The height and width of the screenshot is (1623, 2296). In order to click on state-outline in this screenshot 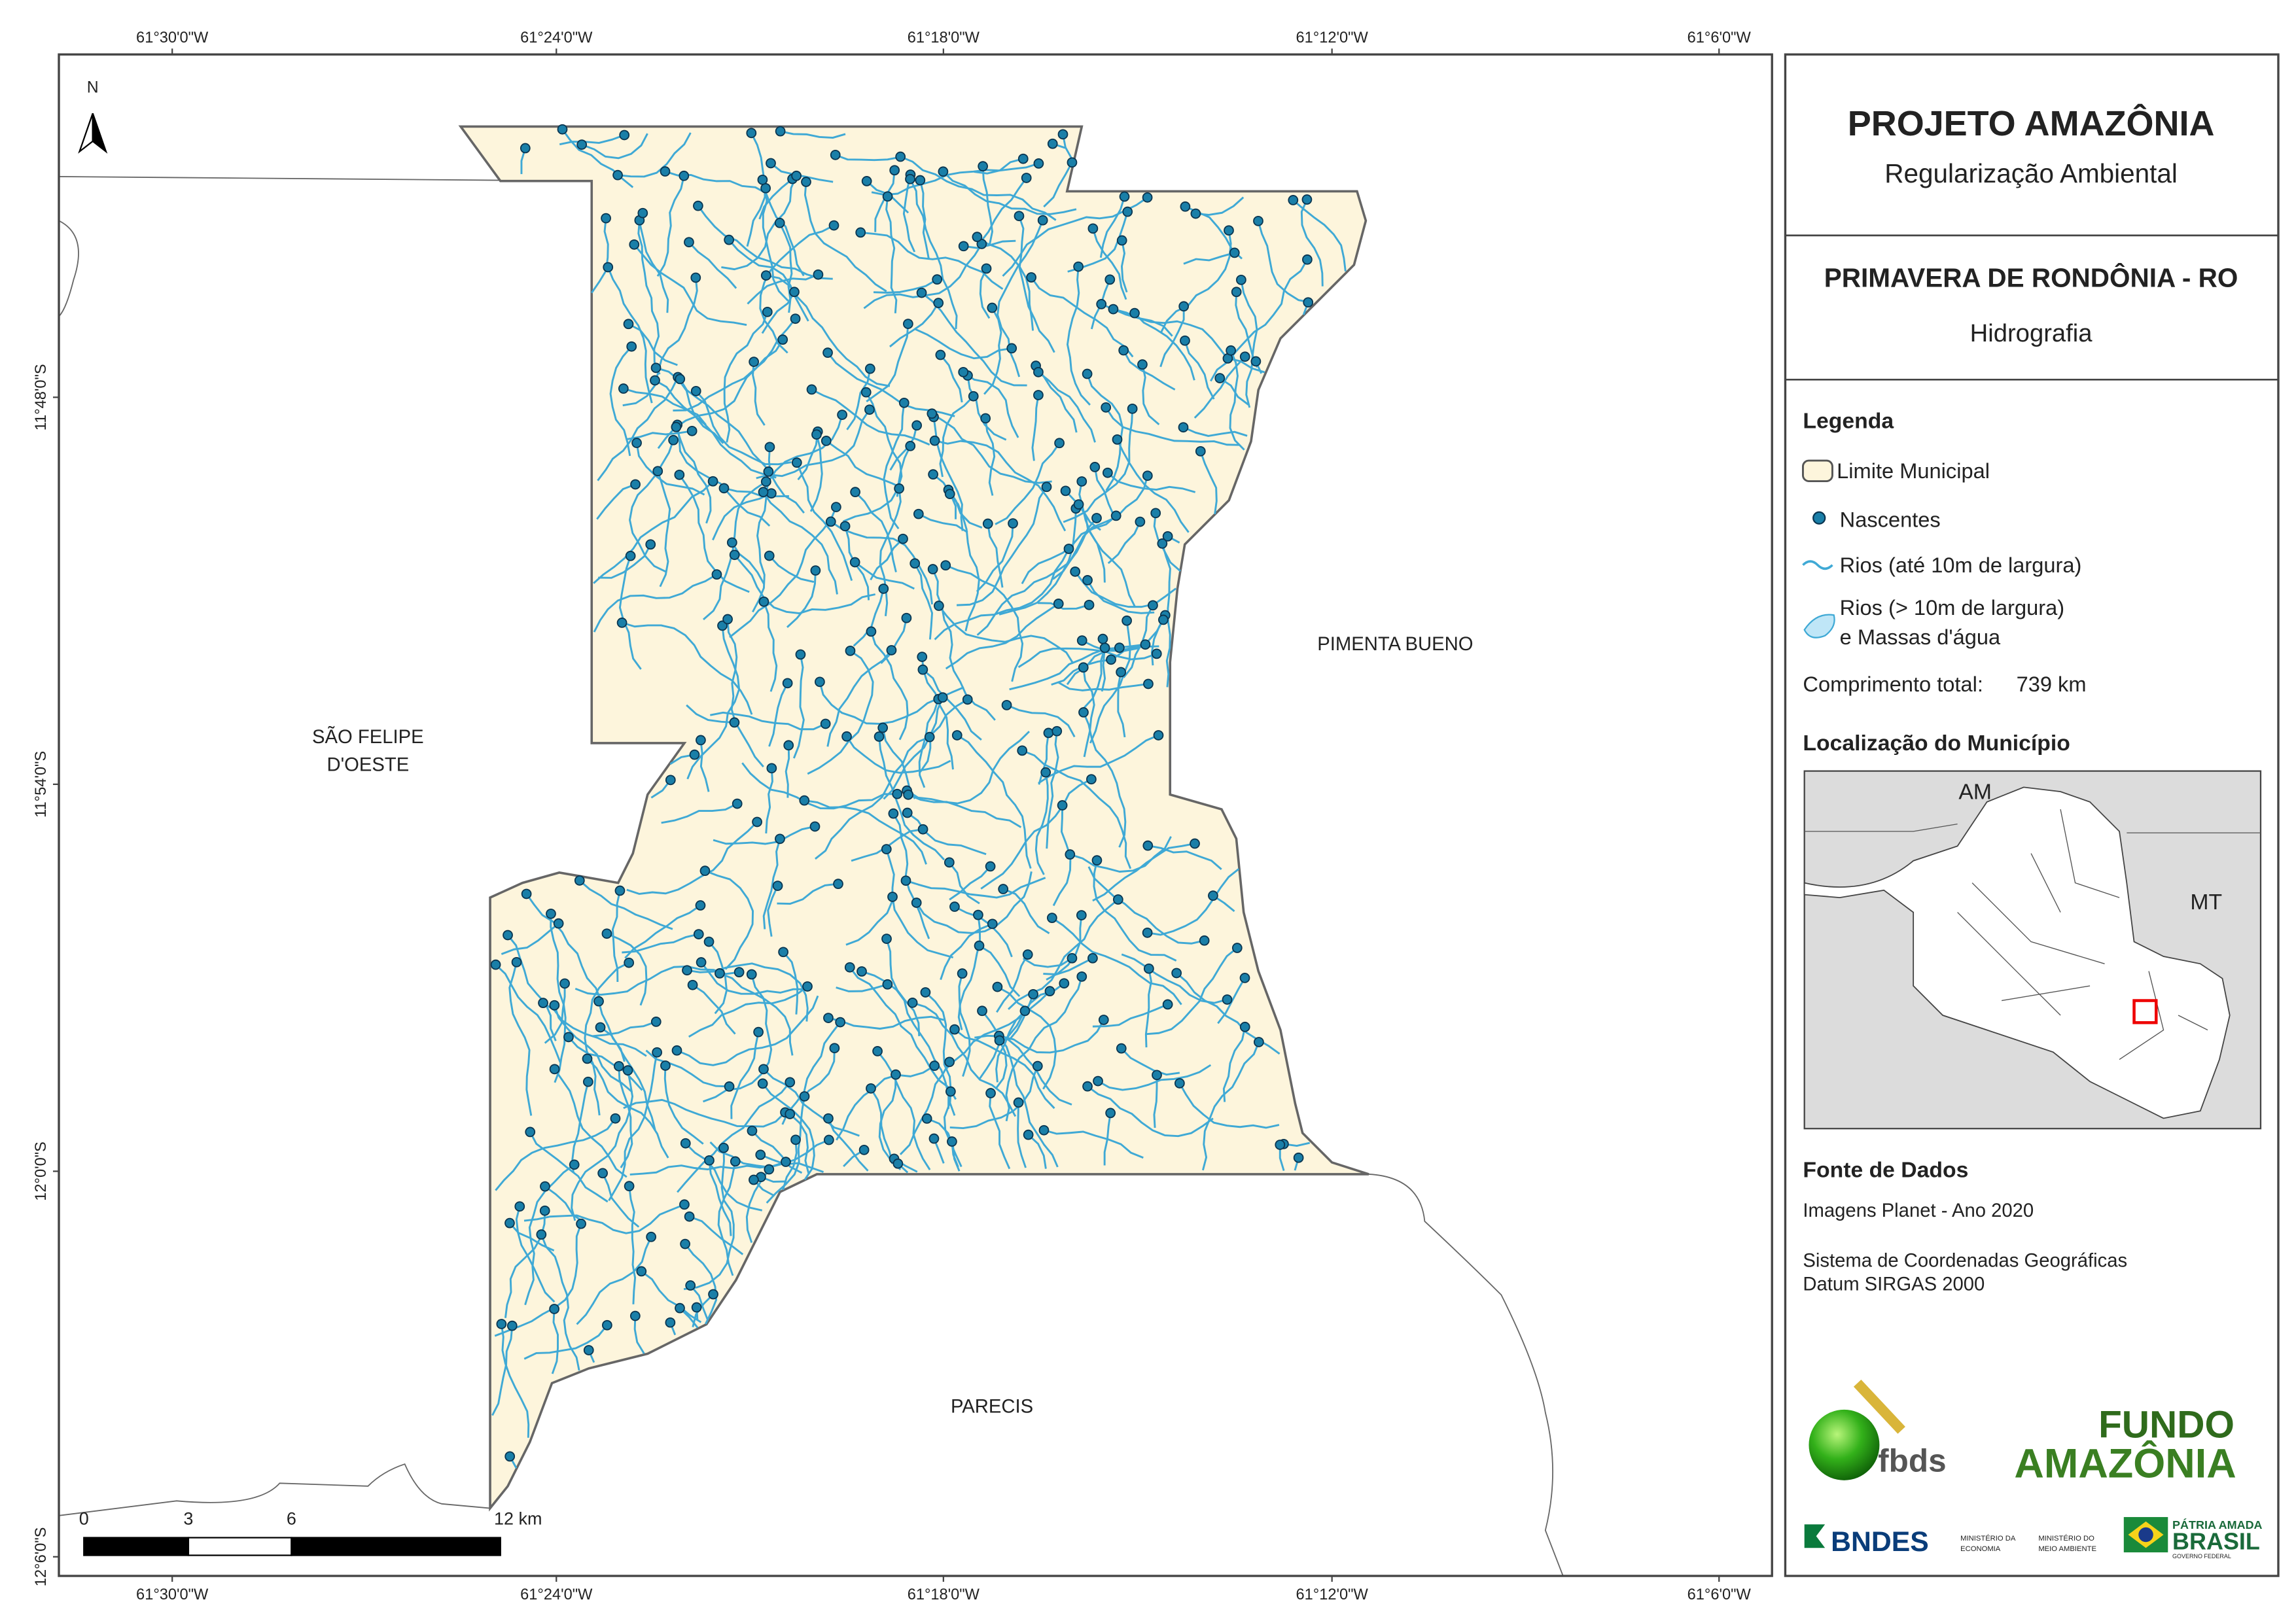, I will do `click(2017, 953)`.